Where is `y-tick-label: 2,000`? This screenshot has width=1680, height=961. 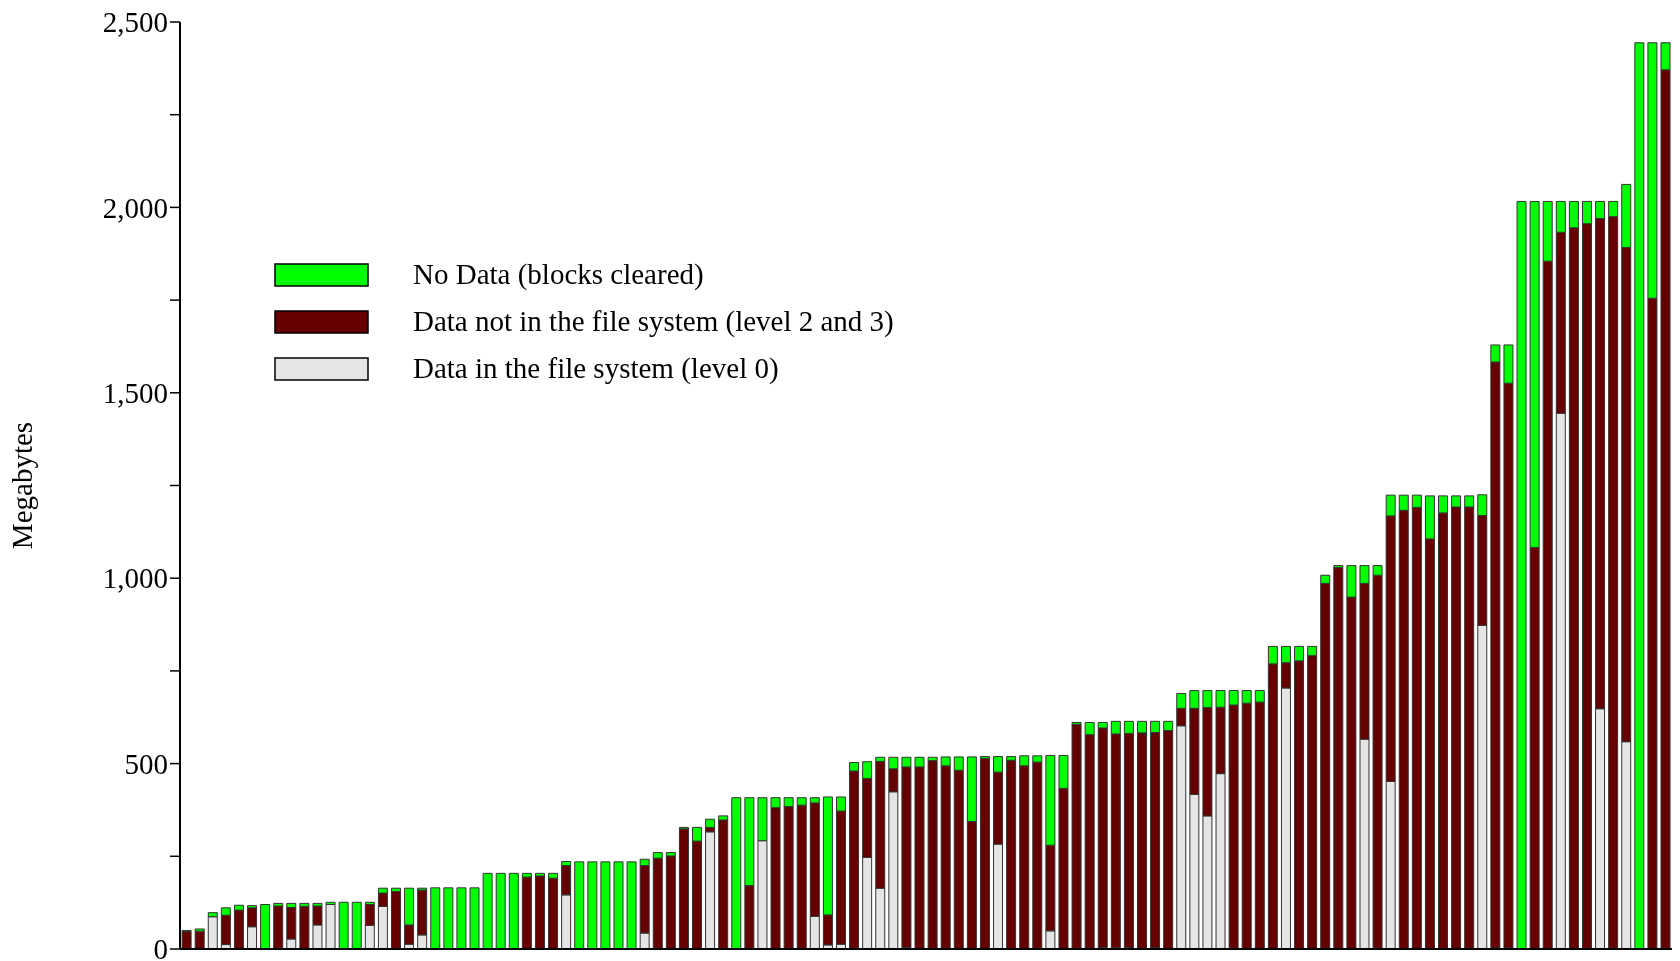 y-tick-label: 2,000 is located at coordinates (135, 207).